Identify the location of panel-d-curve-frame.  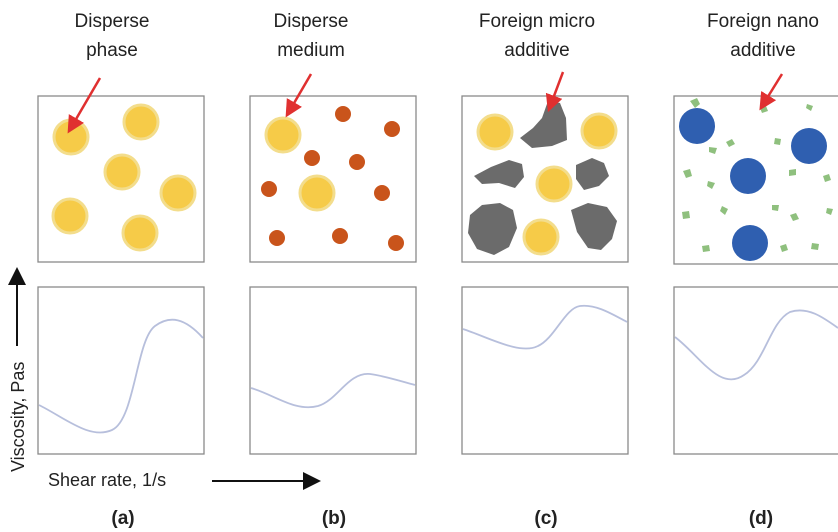
(756, 370).